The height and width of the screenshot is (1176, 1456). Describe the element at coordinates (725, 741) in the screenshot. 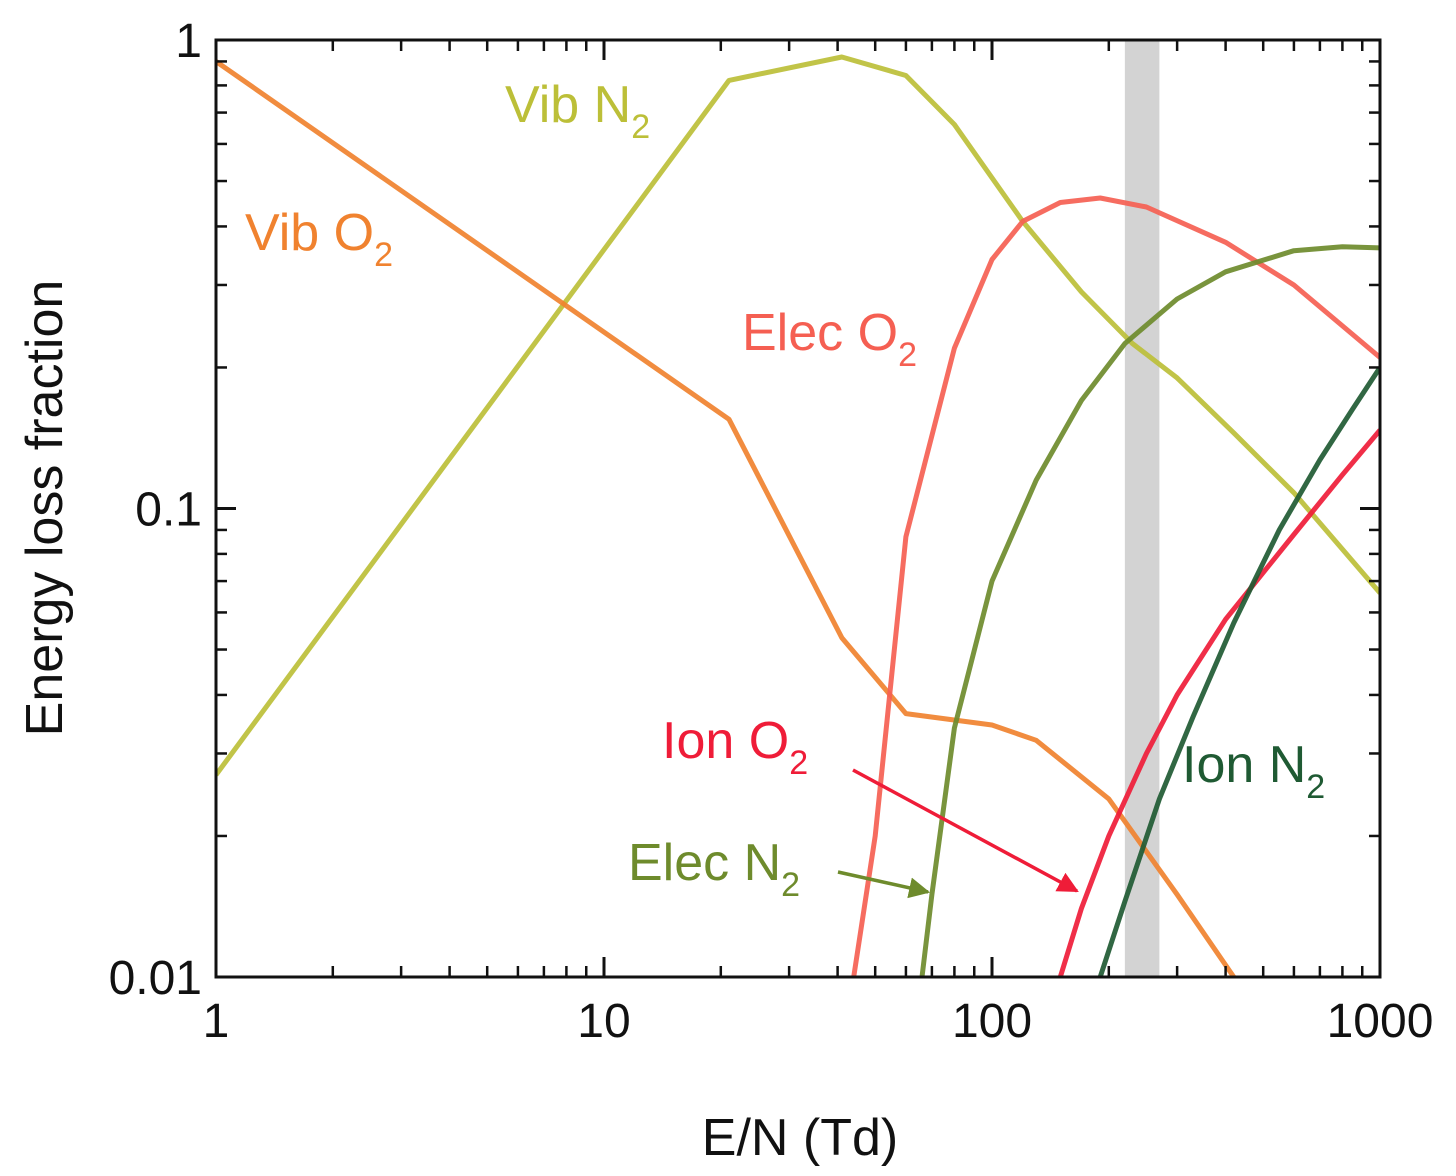

I see `ion-o2-label-main: Ion O` at that location.